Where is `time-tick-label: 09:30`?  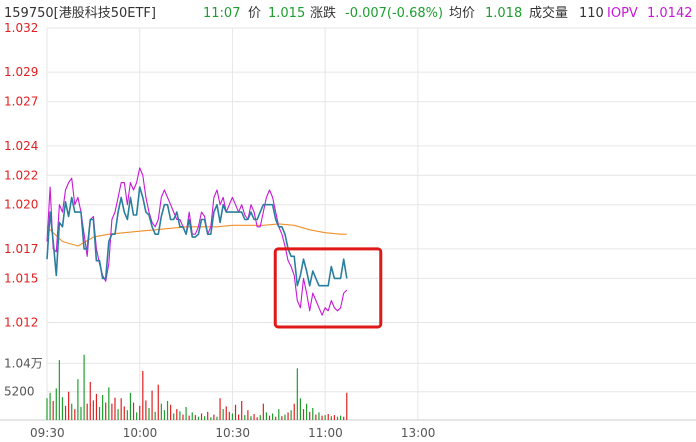 time-tick-label: 09:30 is located at coordinates (47, 433).